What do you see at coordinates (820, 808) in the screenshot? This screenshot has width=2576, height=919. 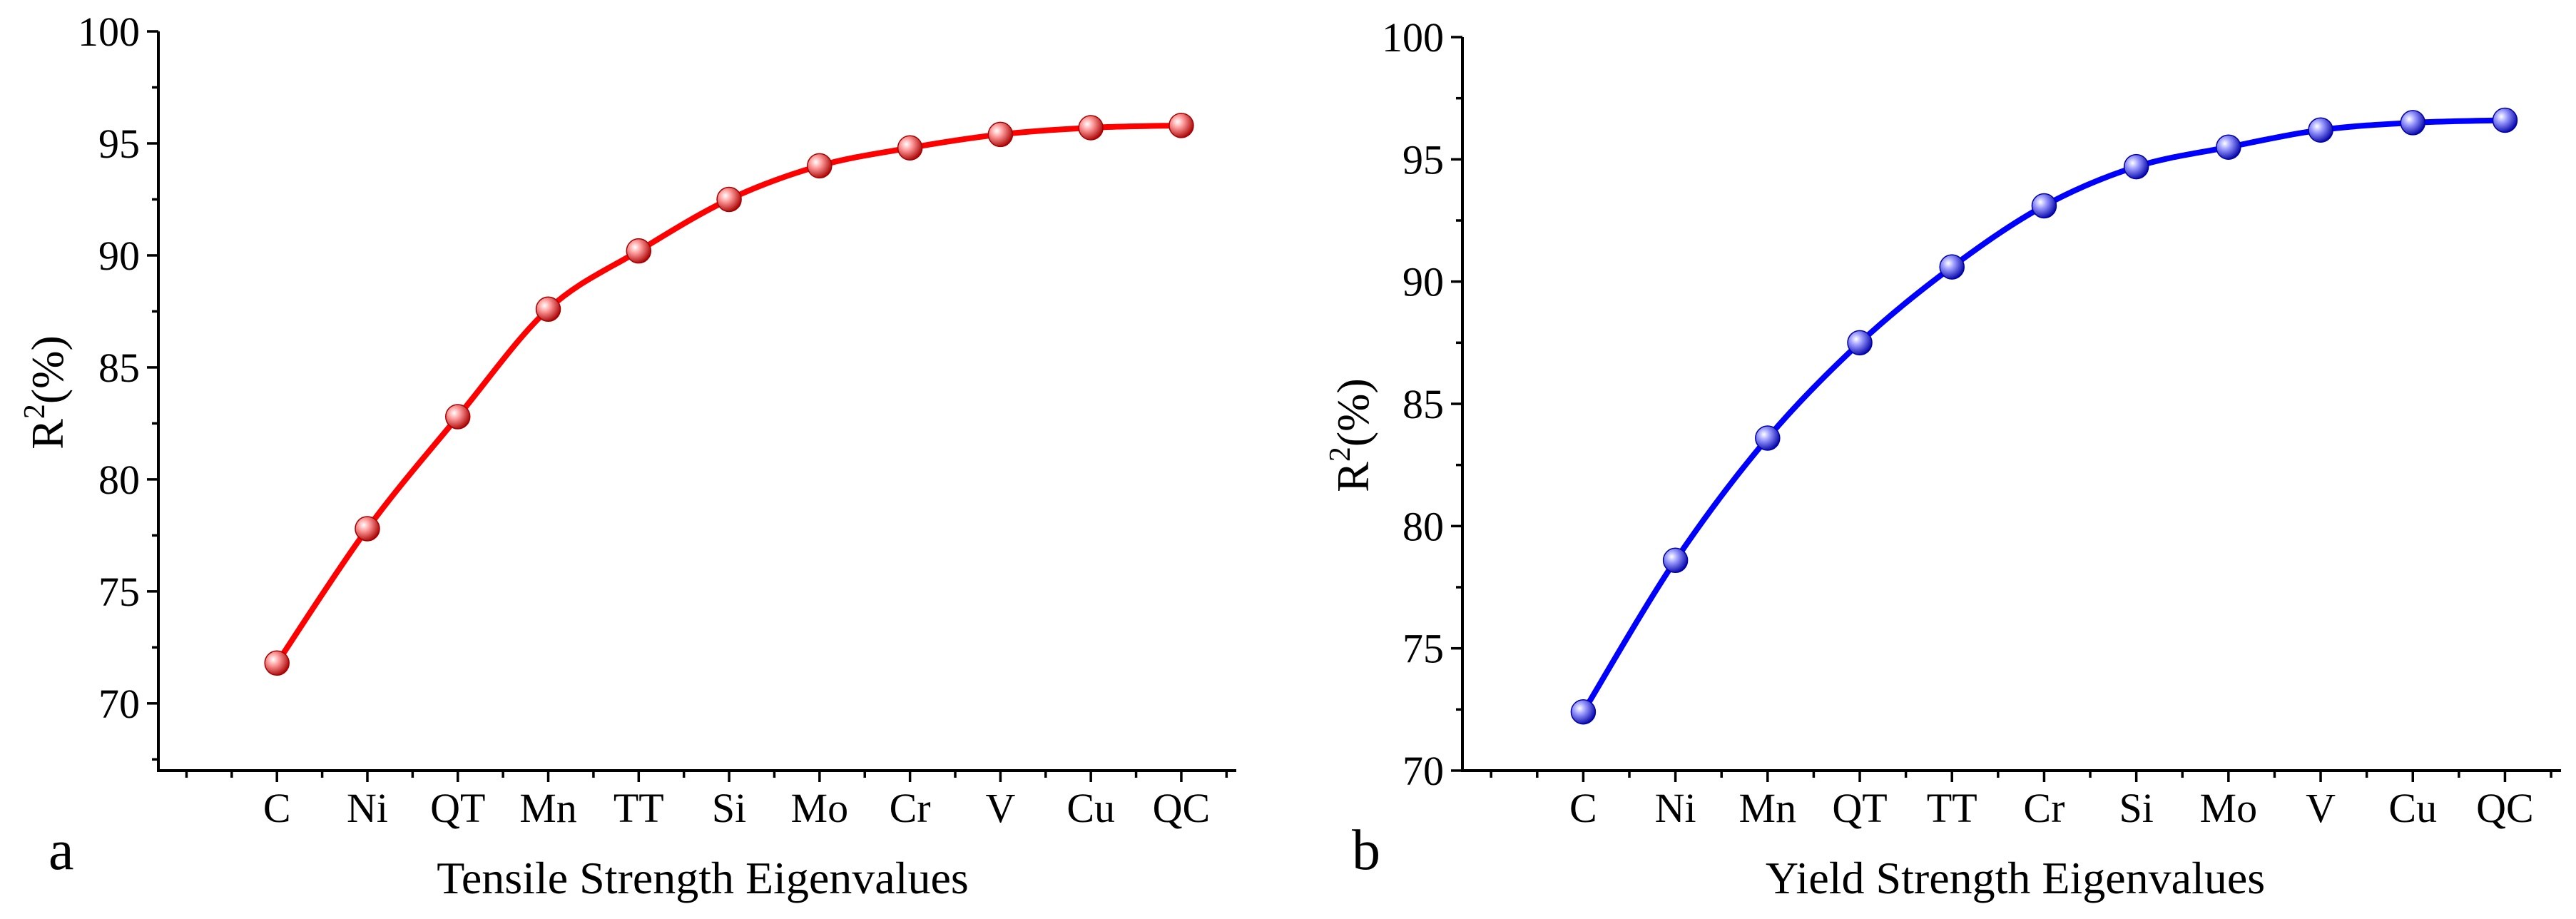 I see `x-tick-label-a: Mo` at bounding box center [820, 808].